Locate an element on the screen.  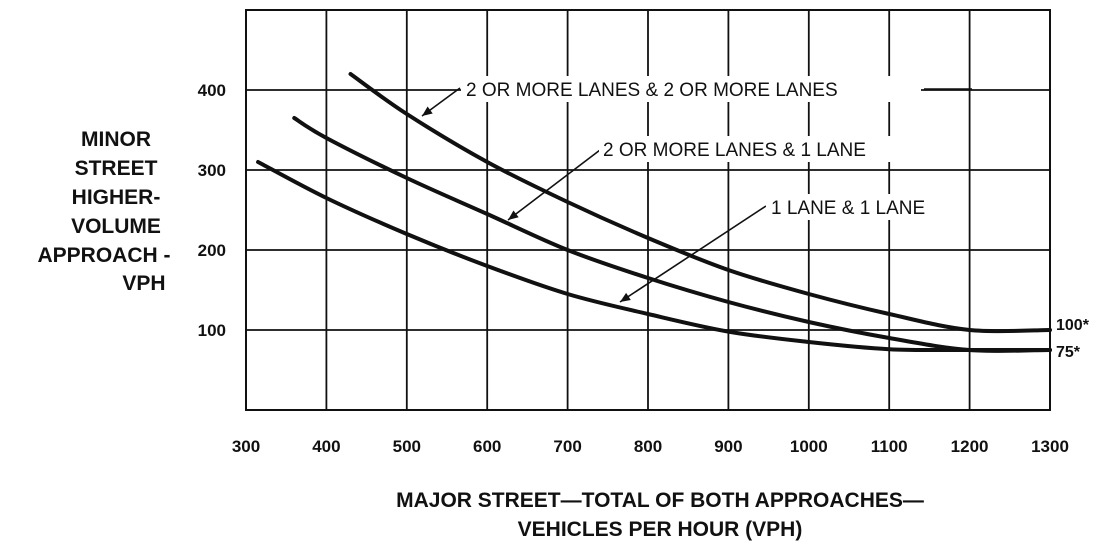
y-axis-title-line: APPROACH - is located at coordinates (103, 255).